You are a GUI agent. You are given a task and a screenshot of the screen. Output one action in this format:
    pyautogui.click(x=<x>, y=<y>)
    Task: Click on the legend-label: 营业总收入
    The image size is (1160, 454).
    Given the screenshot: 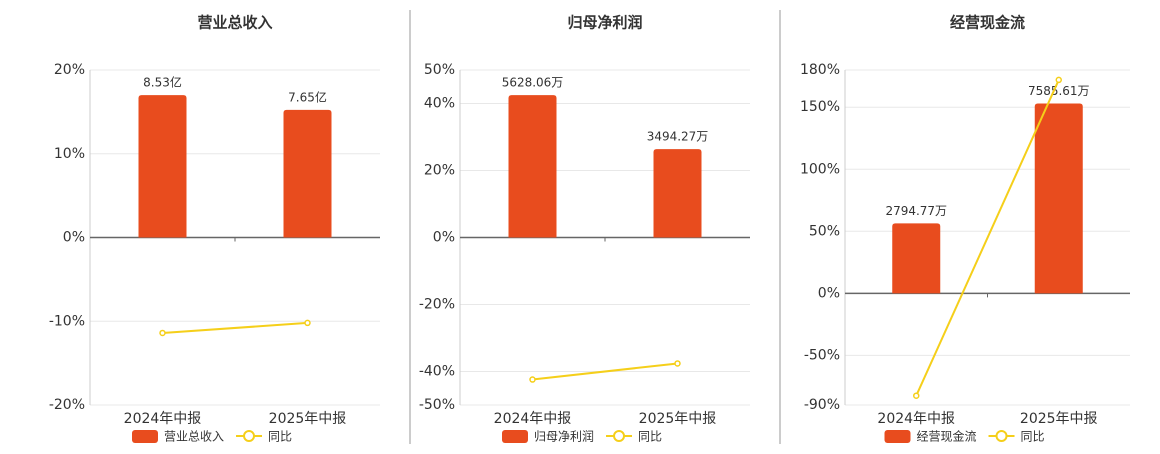 What is the action you would take?
    pyautogui.click(x=194, y=437)
    